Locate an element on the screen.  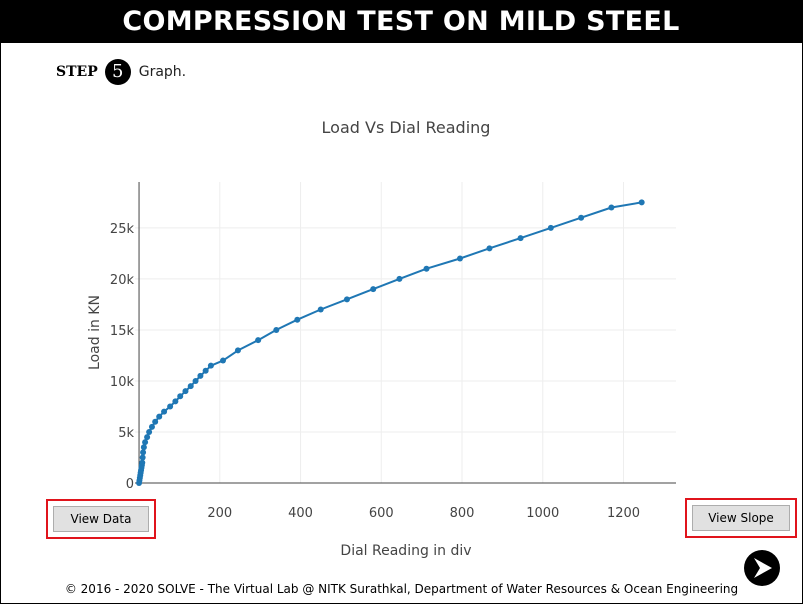
x-tick-label: 400 is located at coordinates (300, 513).